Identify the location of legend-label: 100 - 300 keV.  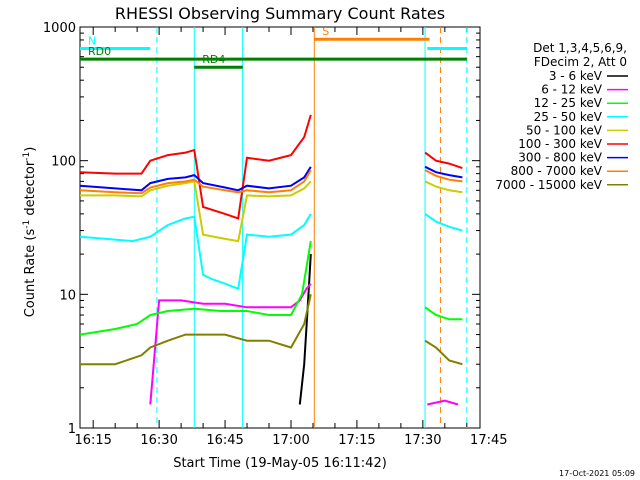
(560, 144).